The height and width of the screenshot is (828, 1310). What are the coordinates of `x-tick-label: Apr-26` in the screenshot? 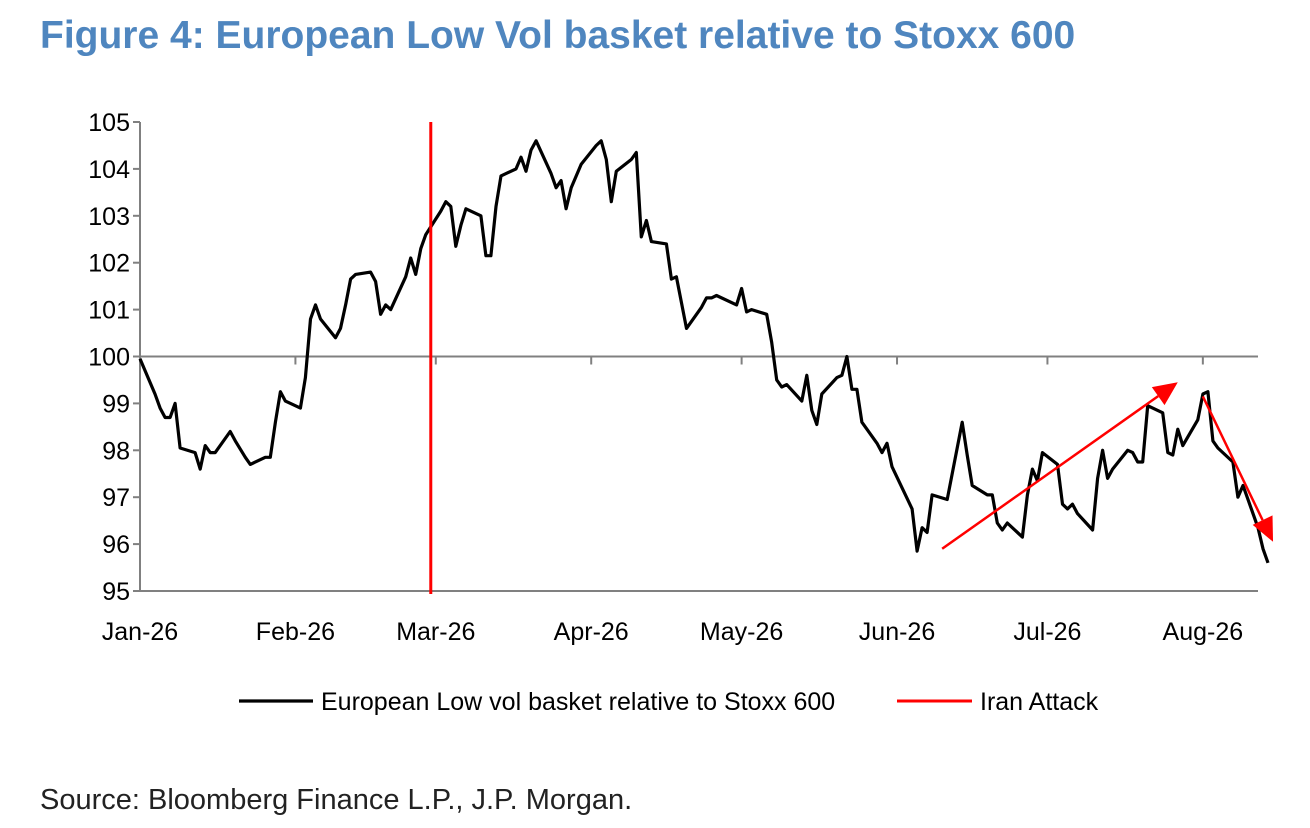 It's located at (591, 632).